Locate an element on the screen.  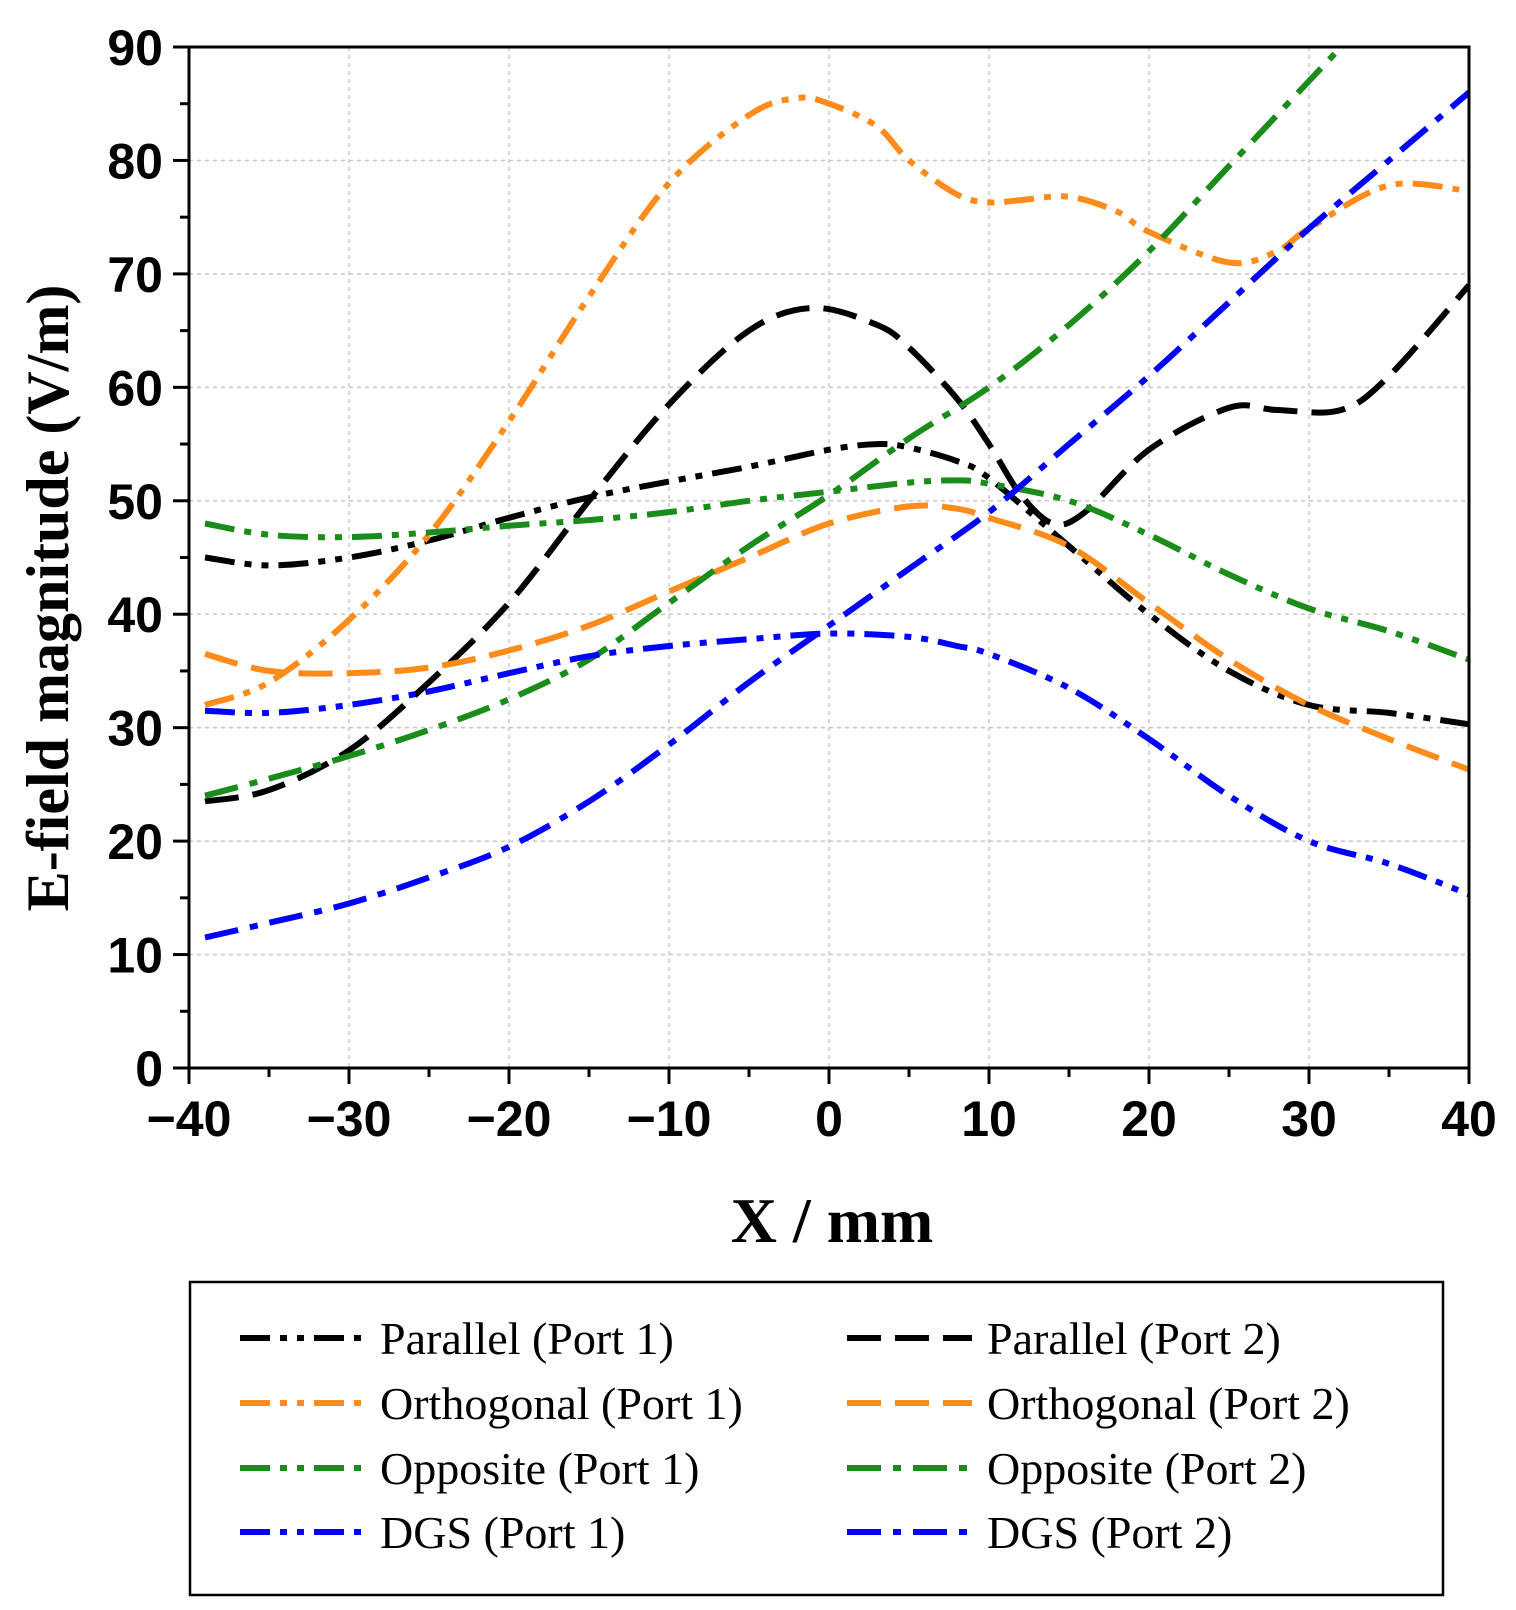
x-tick-label: −40 is located at coordinates (189, 1119).